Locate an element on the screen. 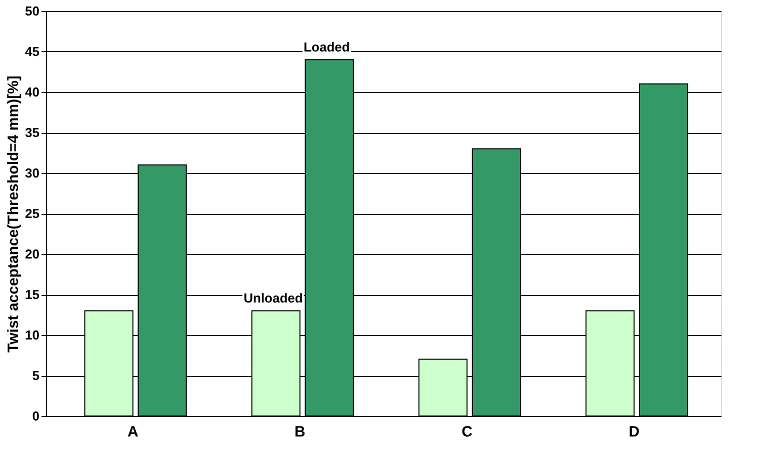 The image size is (784, 473). x-tick-label: D is located at coordinates (634, 432).